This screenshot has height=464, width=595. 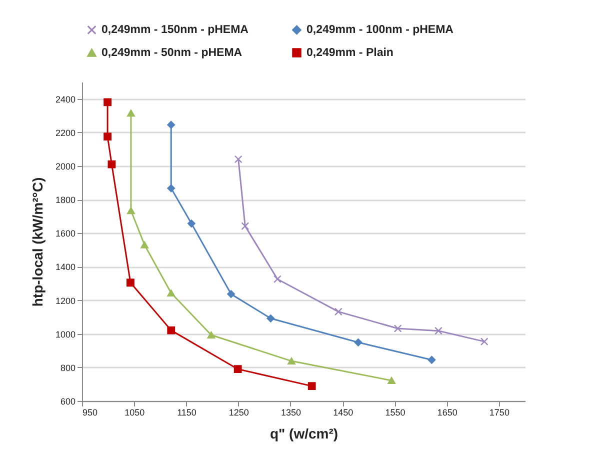 What do you see at coordinates (350, 52) in the screenshot?
I see `legend-label: 0,249mm - Plain` at bounding box center [350, 52].